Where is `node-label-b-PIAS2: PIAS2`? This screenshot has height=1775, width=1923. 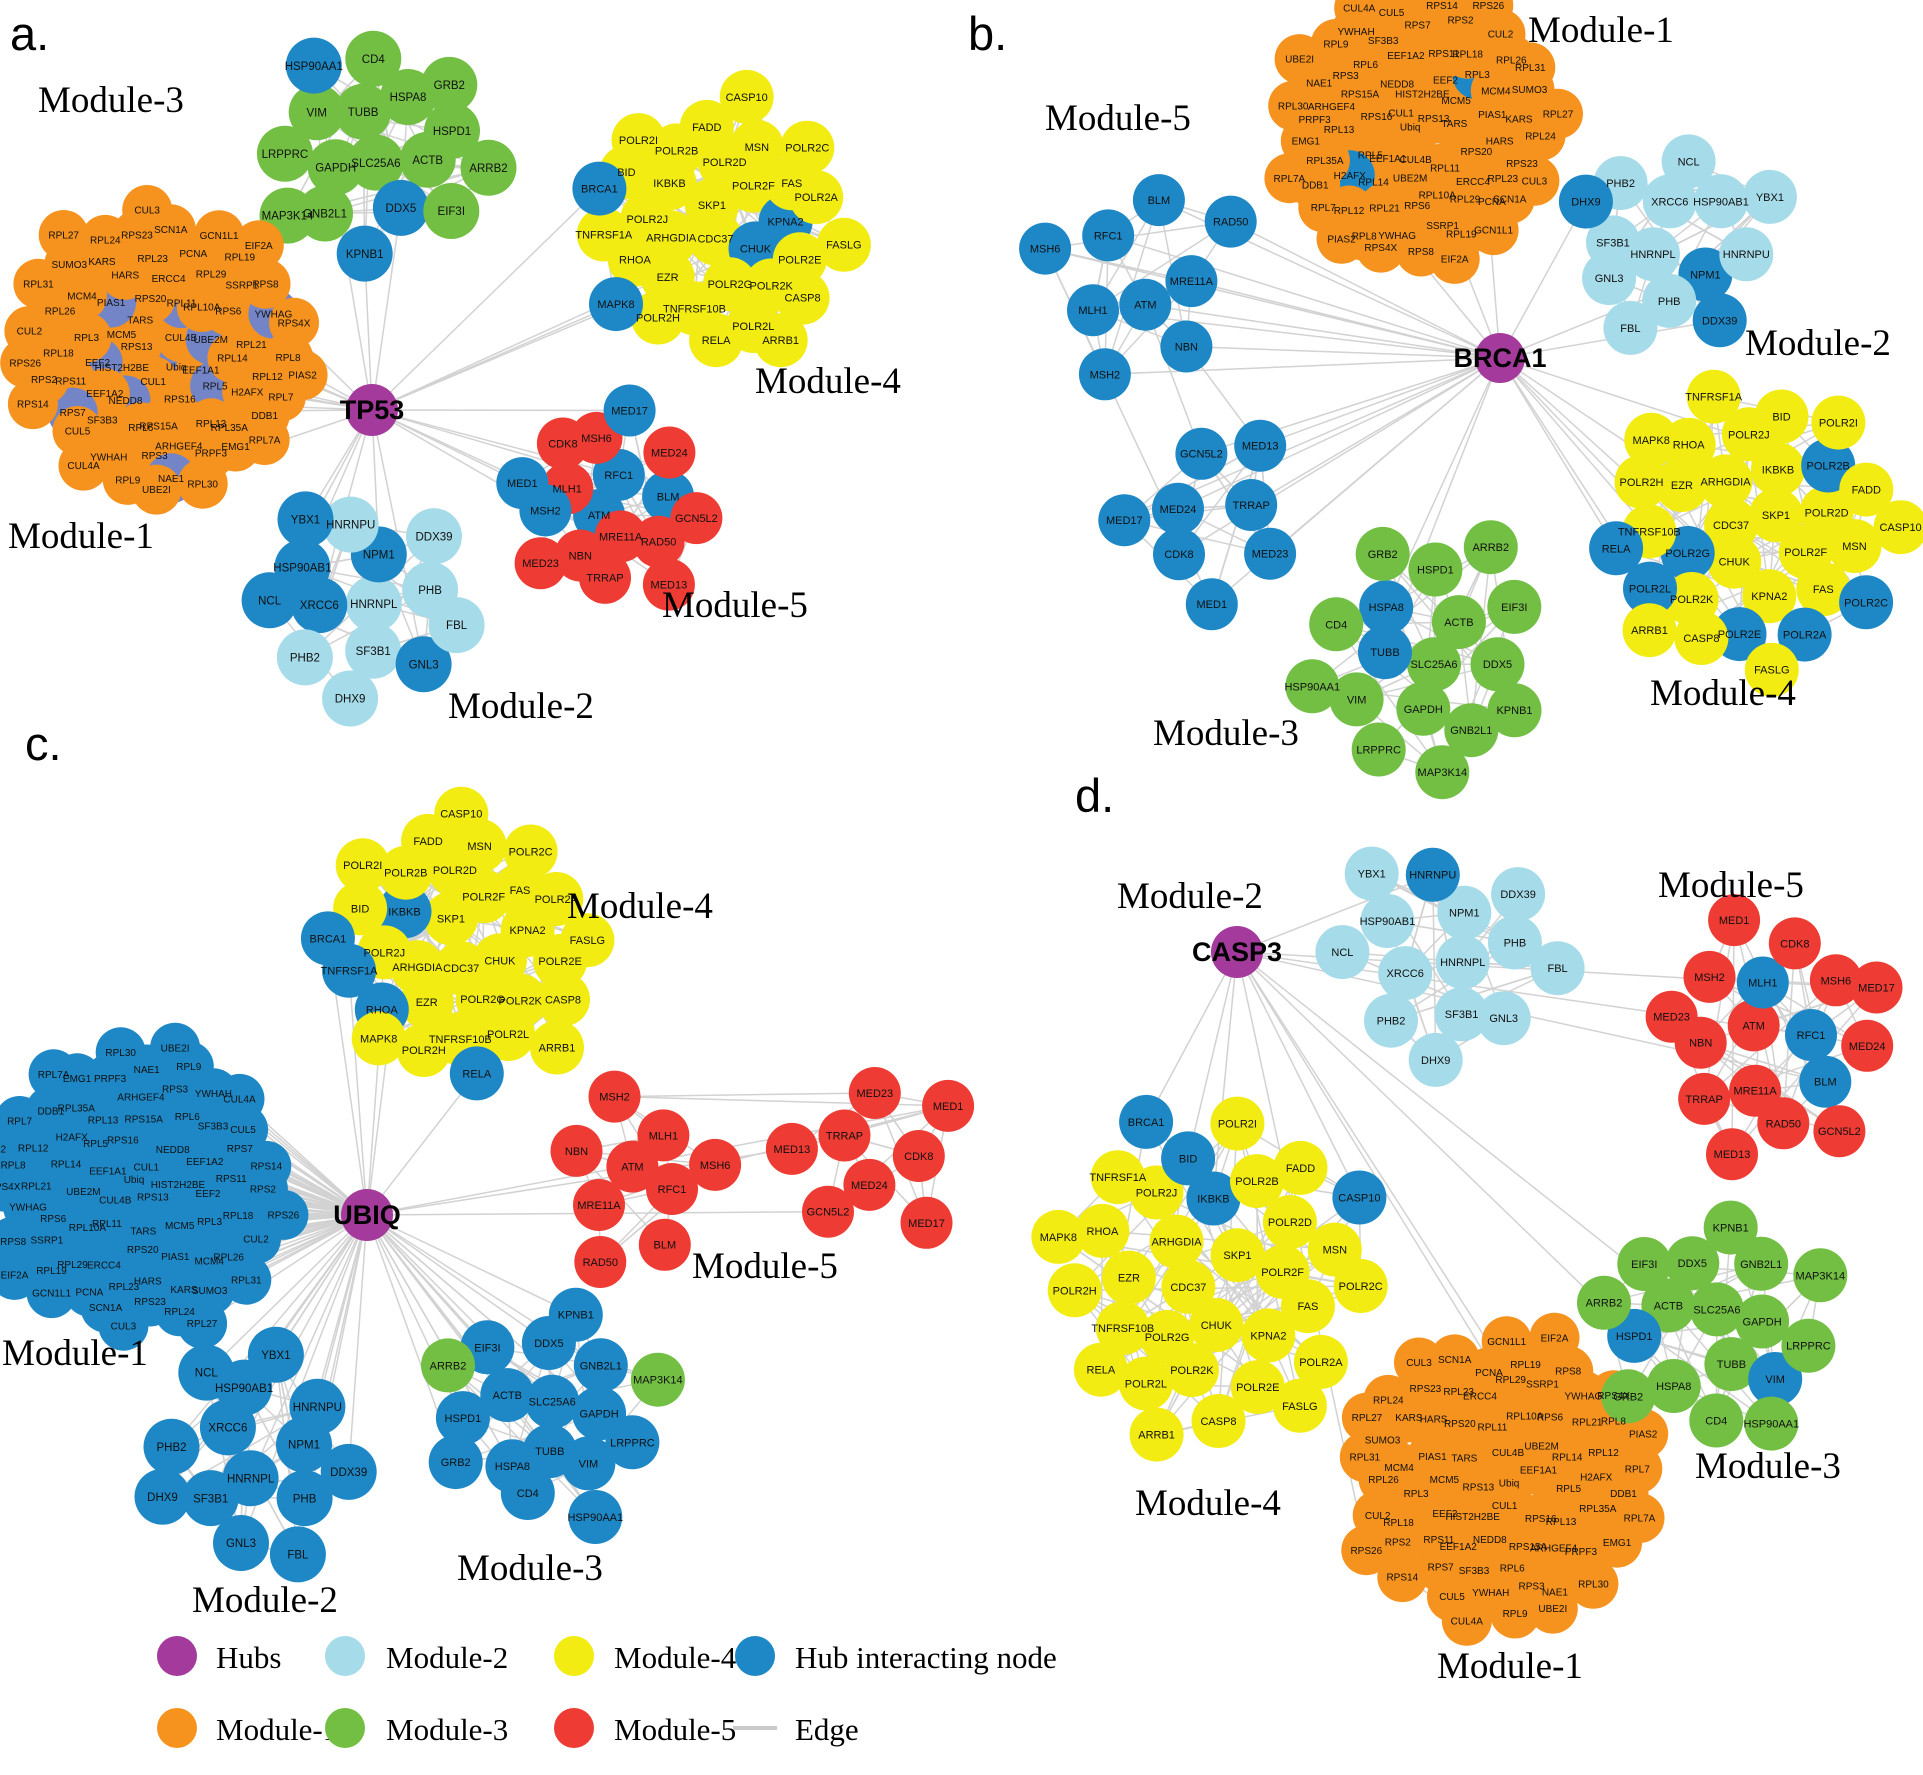 node-label-b-PIAS2: PIAS2 is located at coordinates (1341, 239).